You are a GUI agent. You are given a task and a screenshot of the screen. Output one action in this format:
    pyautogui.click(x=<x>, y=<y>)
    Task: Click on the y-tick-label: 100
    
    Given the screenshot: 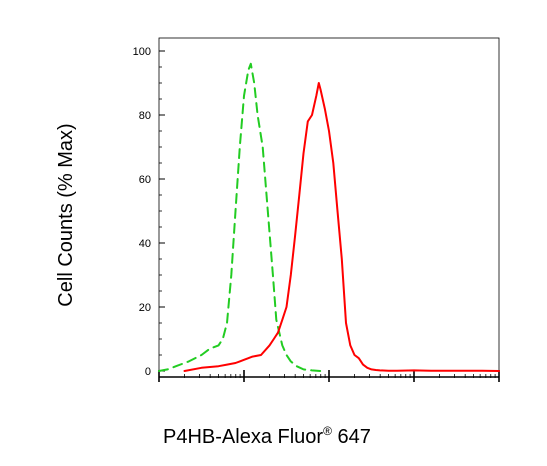 What is the action you would take?
    pyautogui.click(x=142, y=52)
    